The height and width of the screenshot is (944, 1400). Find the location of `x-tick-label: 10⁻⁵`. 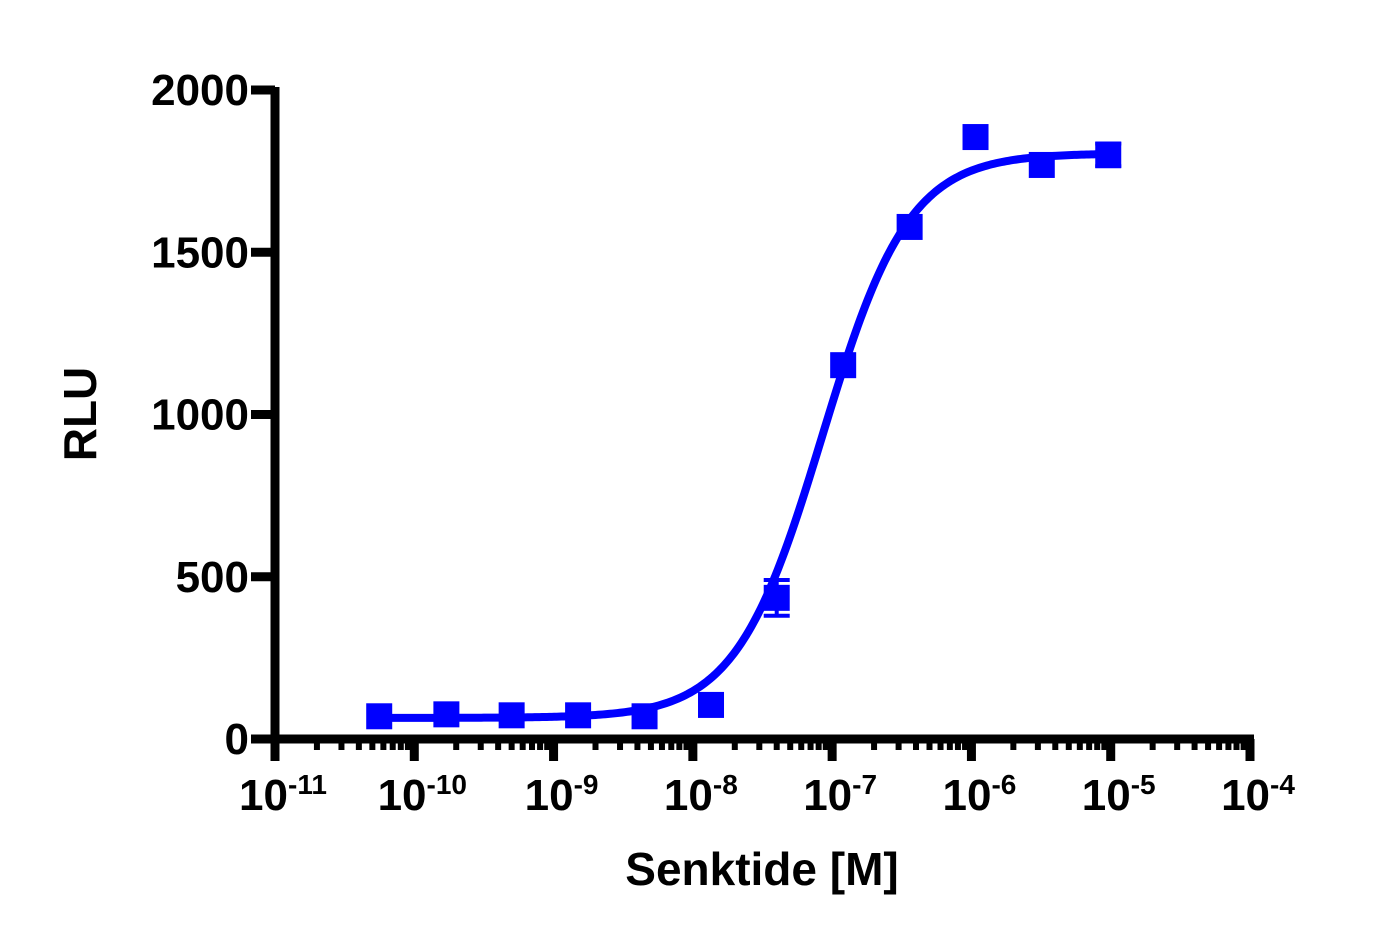

x-tick-label: 10⁻⁵ is located at coordinates (1119, 794).